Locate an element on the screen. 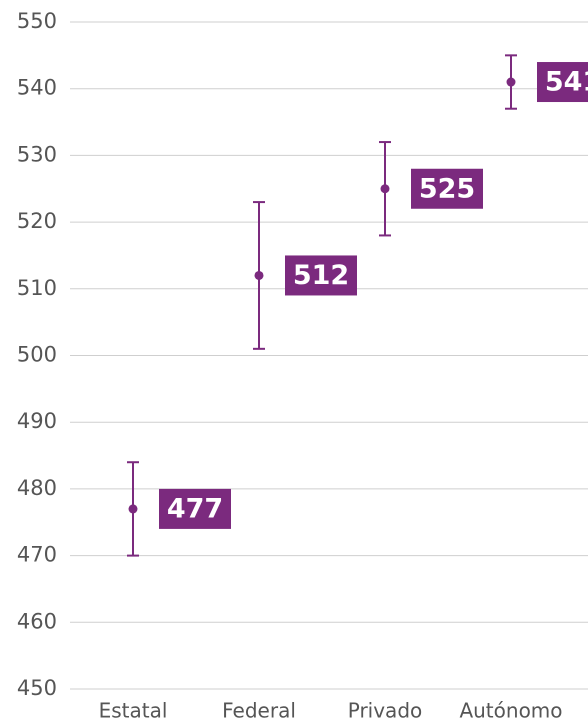 The height and width of the screenshot is (724, 588). y-tick-label: 540 is located at coordinates (37, 88).